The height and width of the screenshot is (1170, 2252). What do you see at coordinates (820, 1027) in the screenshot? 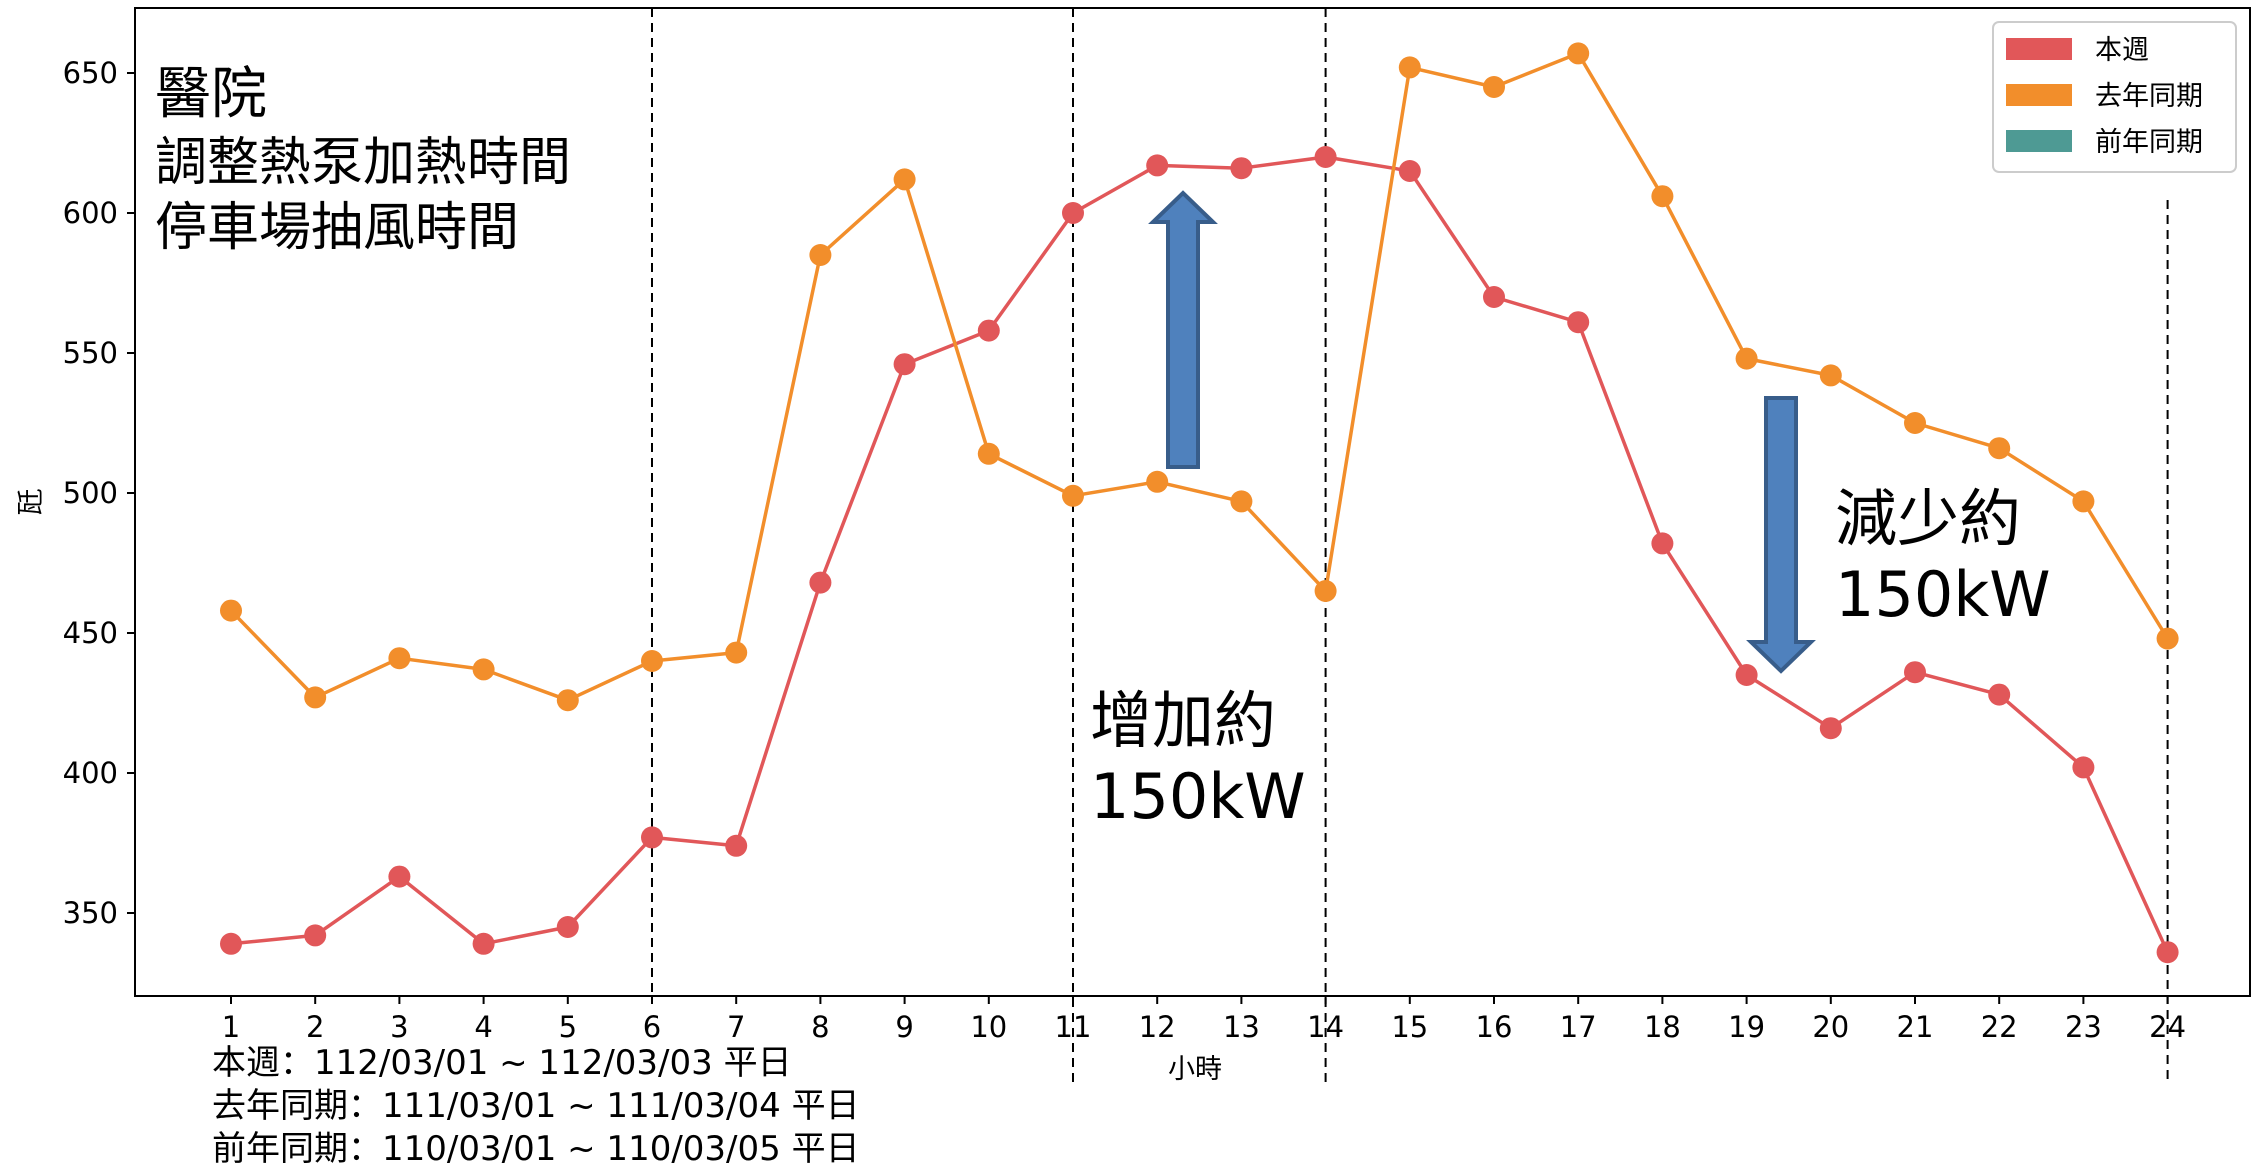
I see `x-tick-label: 8` at bounding box center [820, 1027].